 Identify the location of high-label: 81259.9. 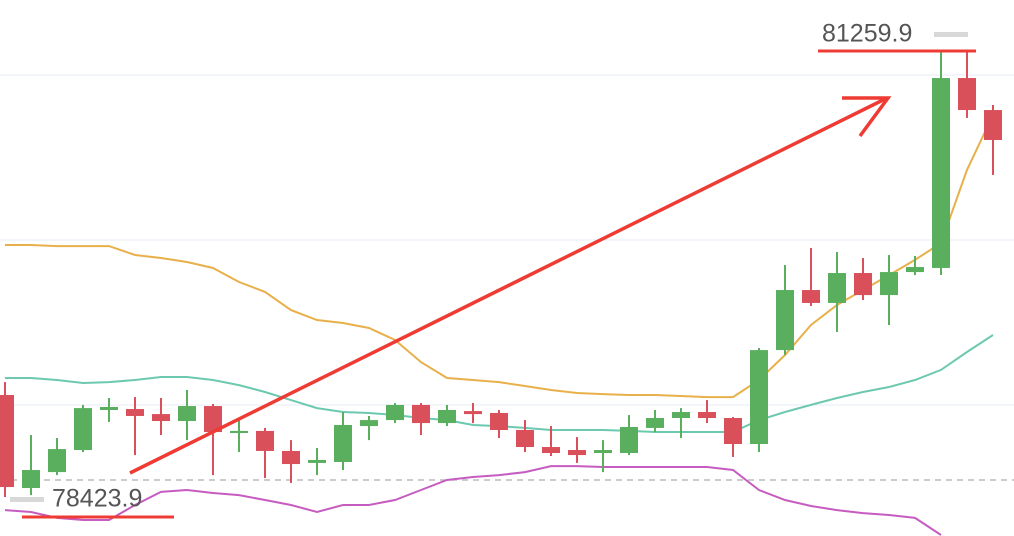
(867, 34).